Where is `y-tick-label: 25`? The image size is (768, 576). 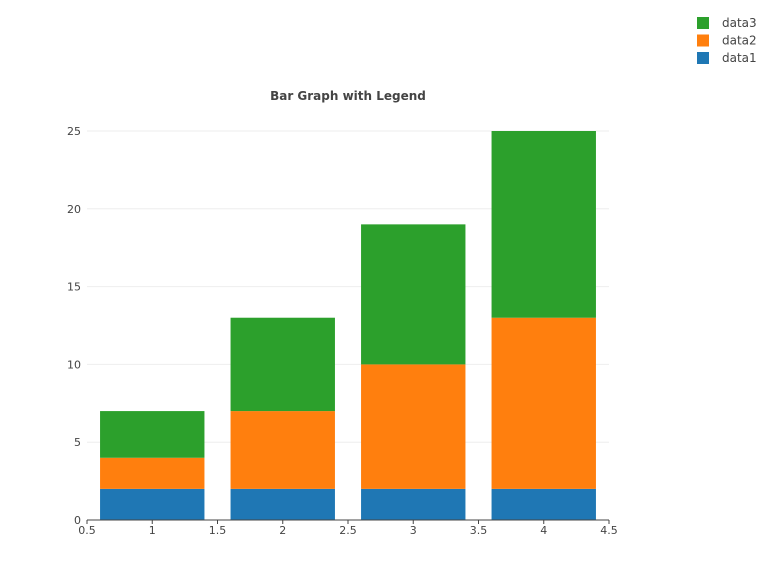 y-tick-label: 25 is located at coordinates (74, 131).